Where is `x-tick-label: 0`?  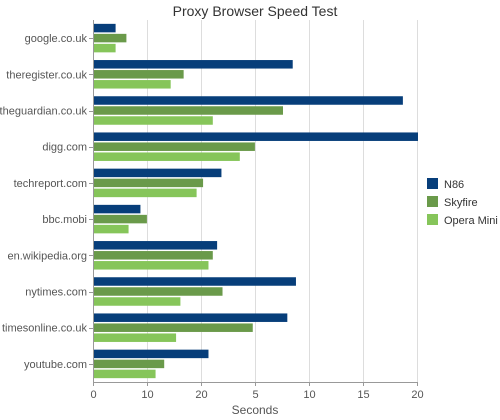 x-tick-label: 0 is located at coordinates (93, 395).